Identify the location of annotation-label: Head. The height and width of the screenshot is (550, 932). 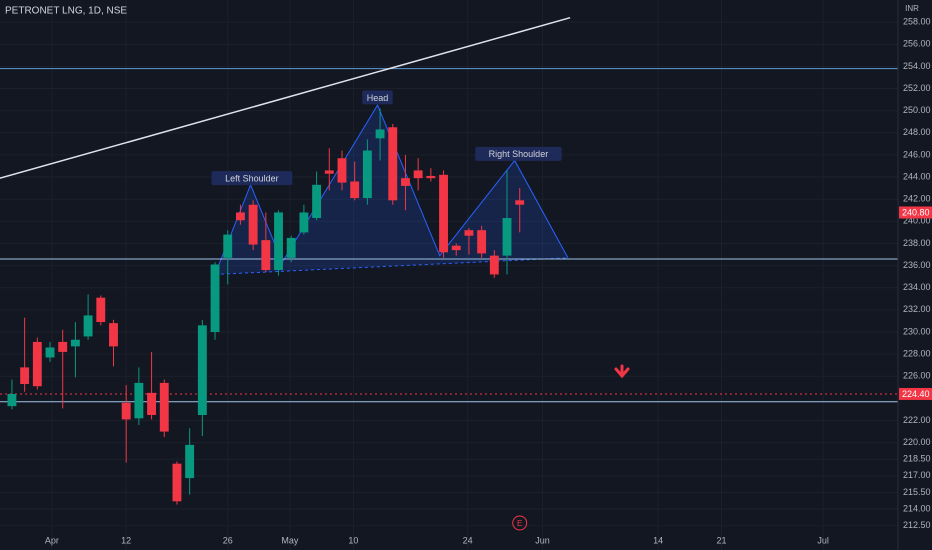
(378, 98).